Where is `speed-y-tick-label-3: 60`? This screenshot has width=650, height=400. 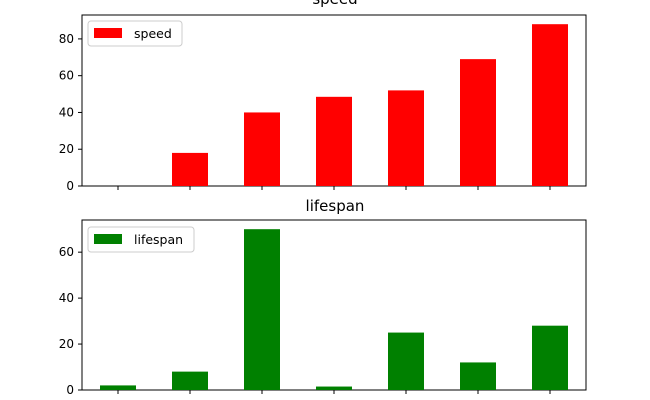 speed-y-tick-label-3: 60 is located at coordinates (66, 76).